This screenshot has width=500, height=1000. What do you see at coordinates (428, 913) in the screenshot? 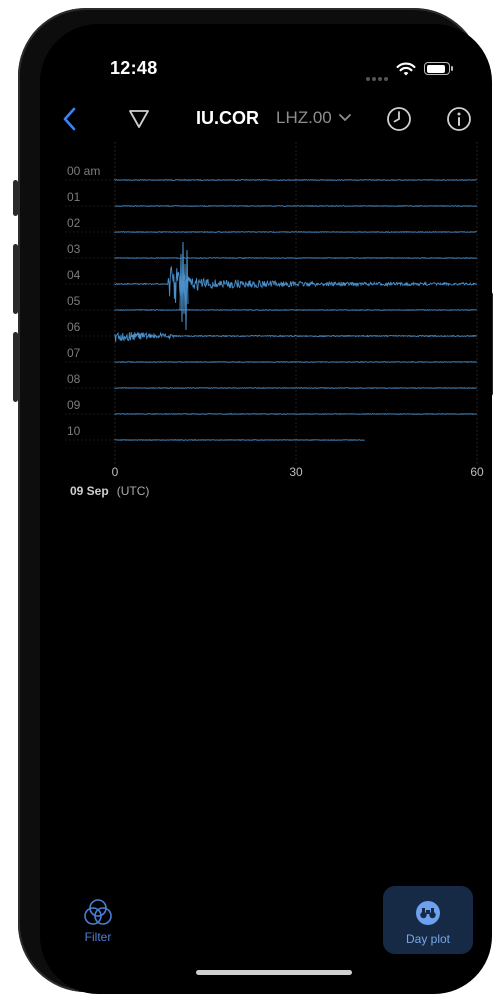
I see `binoculars-icon` at bounding box center [428, 913].